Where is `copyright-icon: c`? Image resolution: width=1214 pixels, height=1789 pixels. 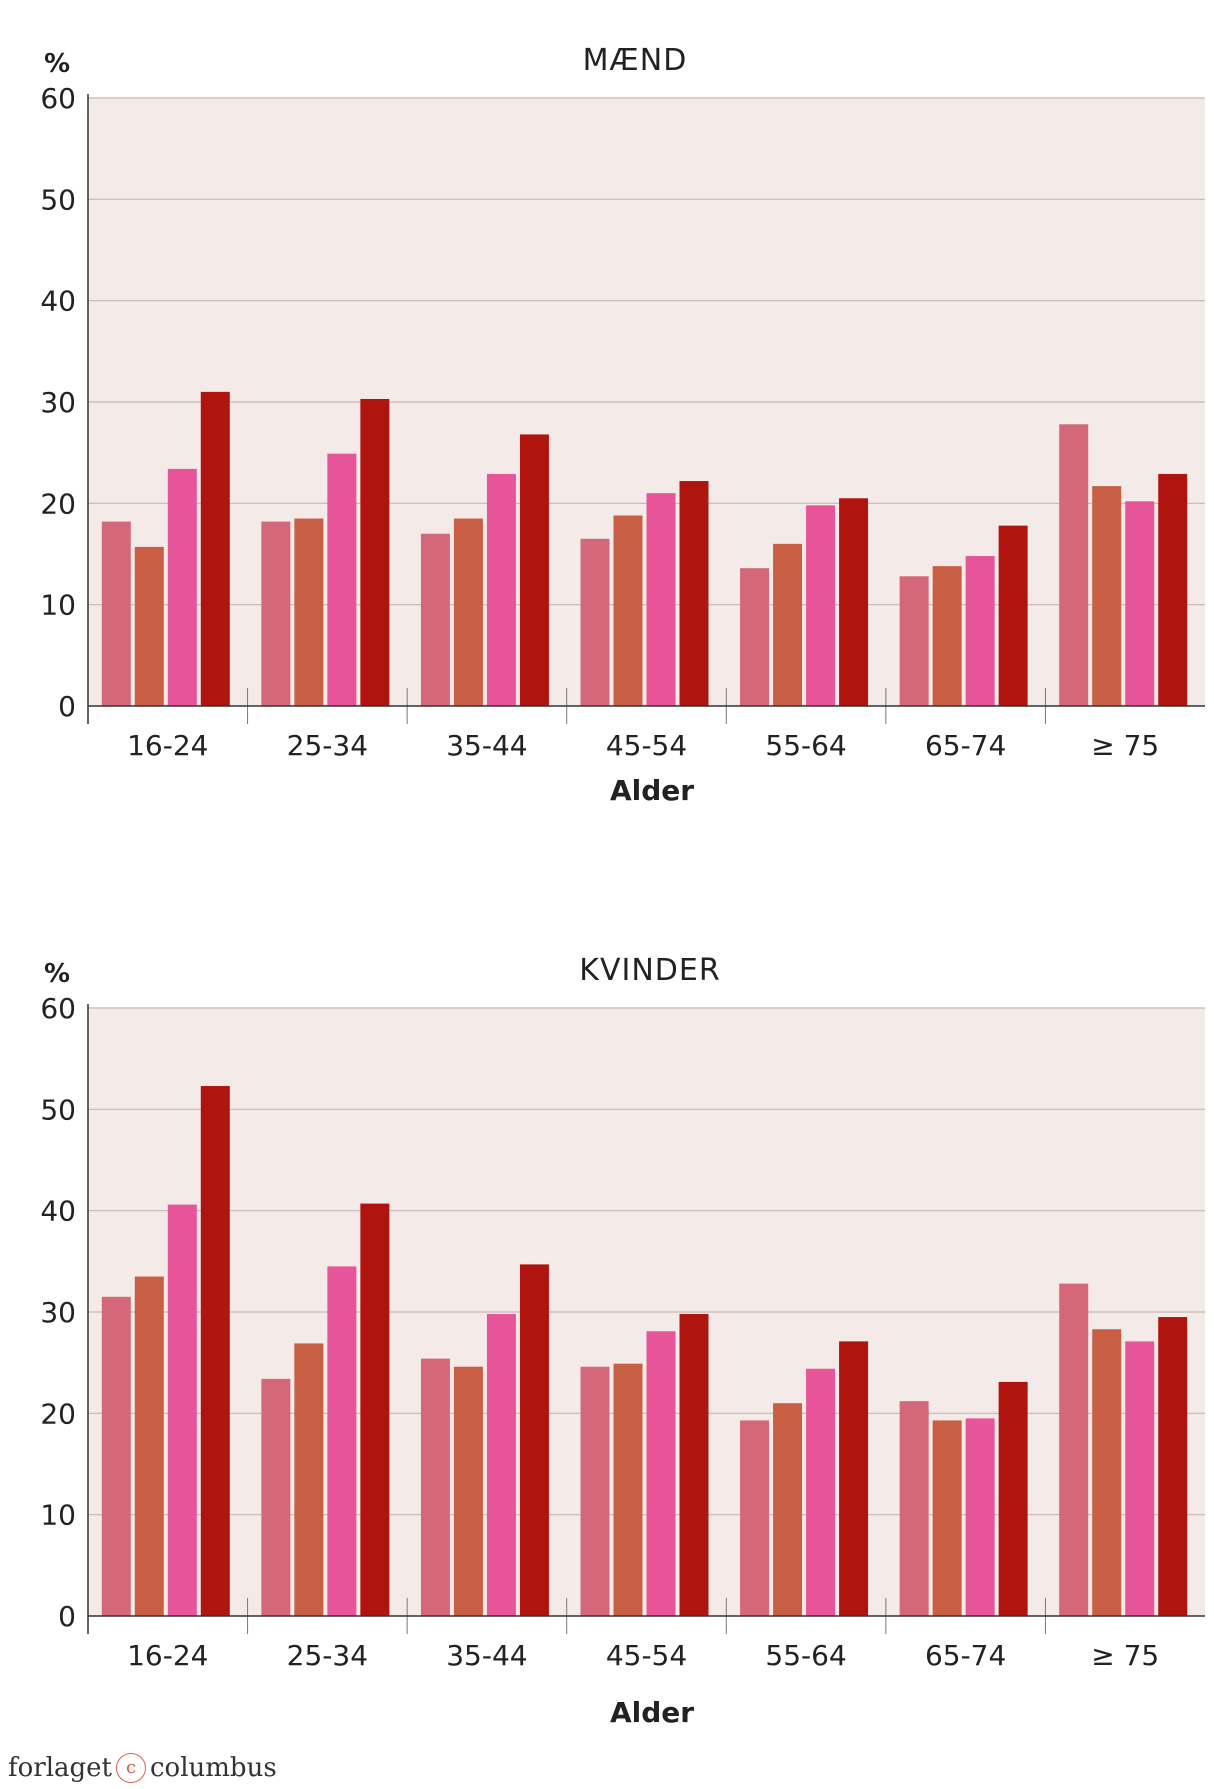
copyright-icon: c is located at coordinates (131, 1768).